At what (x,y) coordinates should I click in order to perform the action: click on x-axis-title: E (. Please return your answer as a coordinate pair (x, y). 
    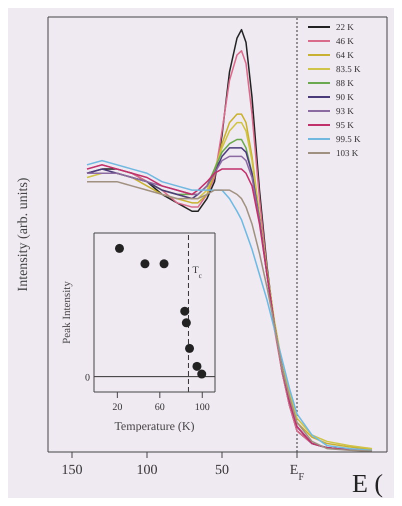
    Looking at the image, I should click on (367, 483).